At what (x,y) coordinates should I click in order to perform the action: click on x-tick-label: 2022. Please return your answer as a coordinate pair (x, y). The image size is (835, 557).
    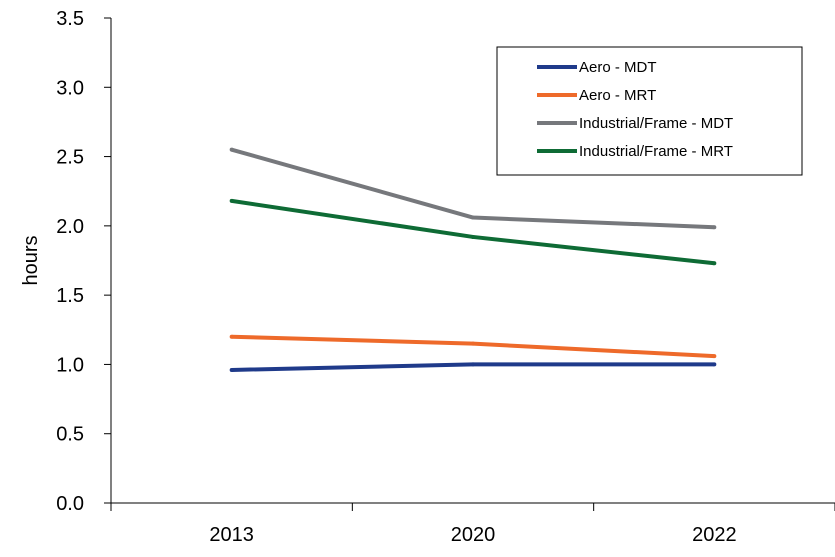
    Looking at the image, I should click on (714, 535).